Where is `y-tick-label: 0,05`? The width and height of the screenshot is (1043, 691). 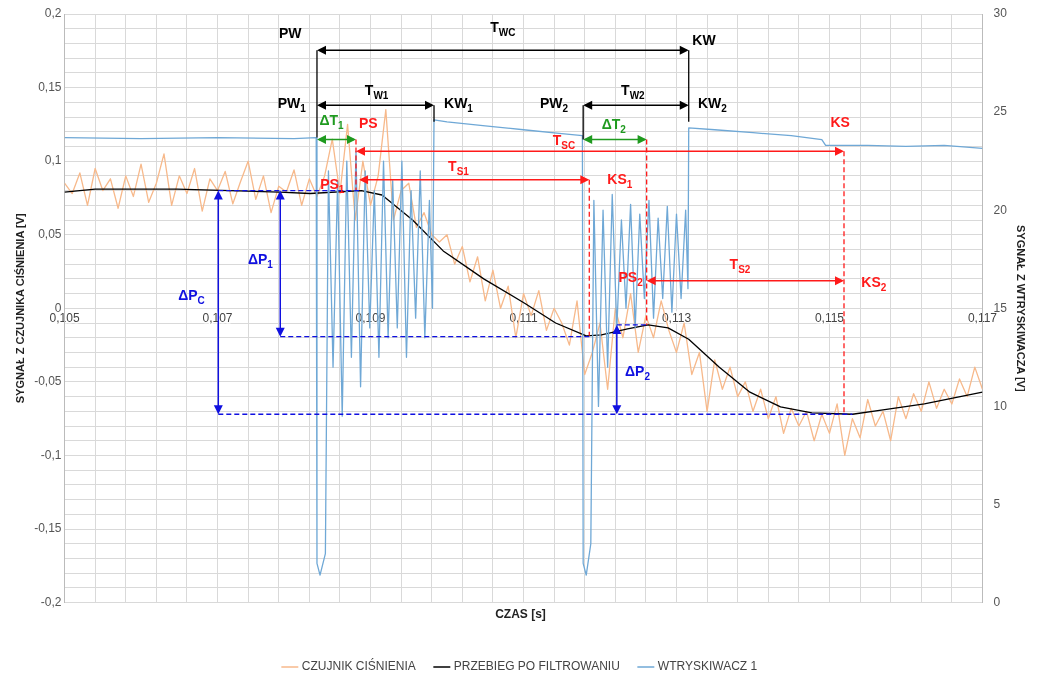 y-tick-label: 0,05 is located at coordinates (50, 234).